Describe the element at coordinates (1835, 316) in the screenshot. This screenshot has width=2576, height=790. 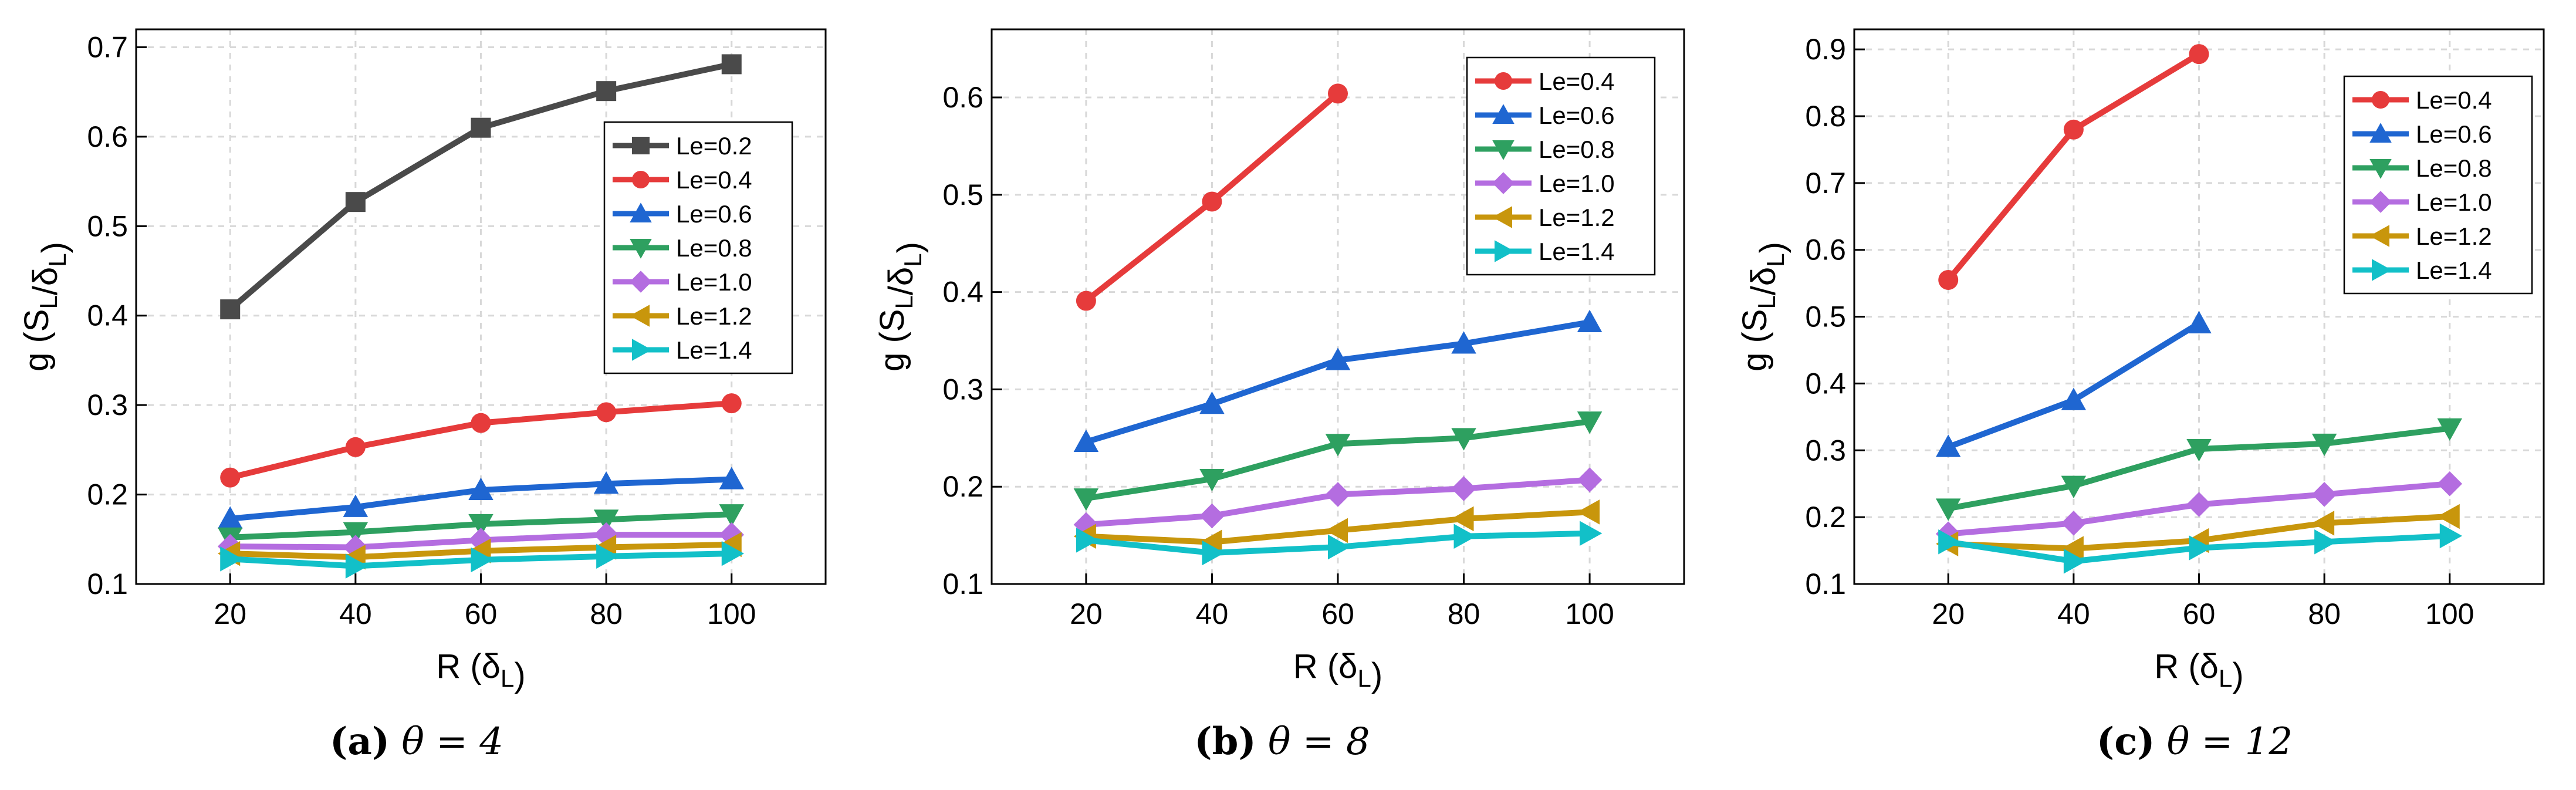
I see `y-axis: 0.1 0.2 0.3 0.4 0.5 0.6 0.7 0.8 0.9` at that location.